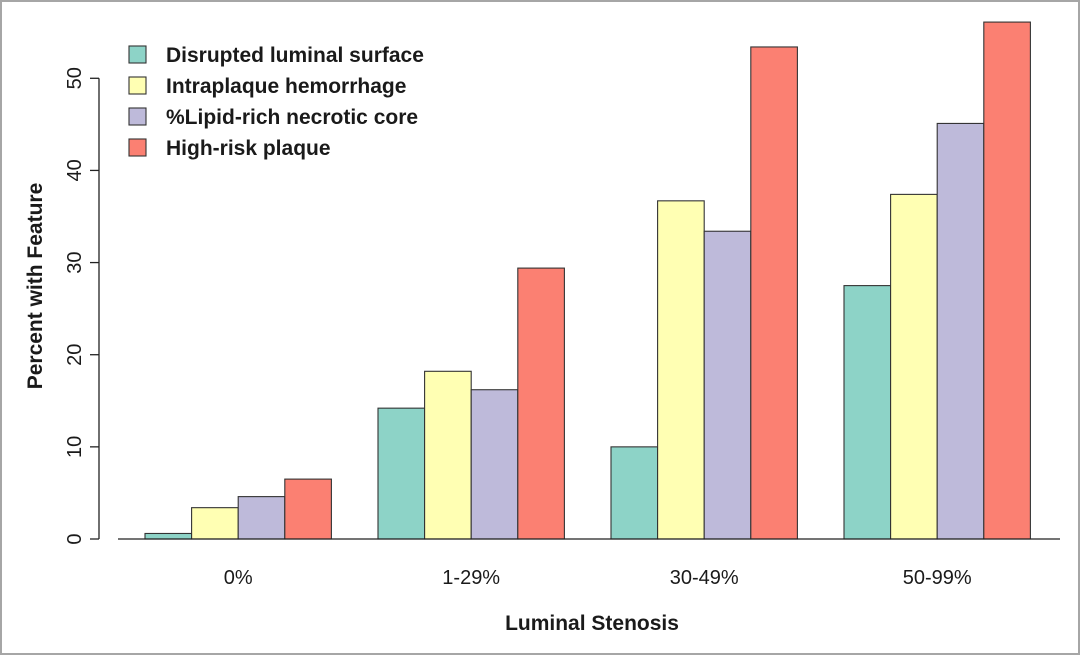 The image size is (1080, 655). I want to click on y-axis-title: Percent with Feature, so click(35, 286).